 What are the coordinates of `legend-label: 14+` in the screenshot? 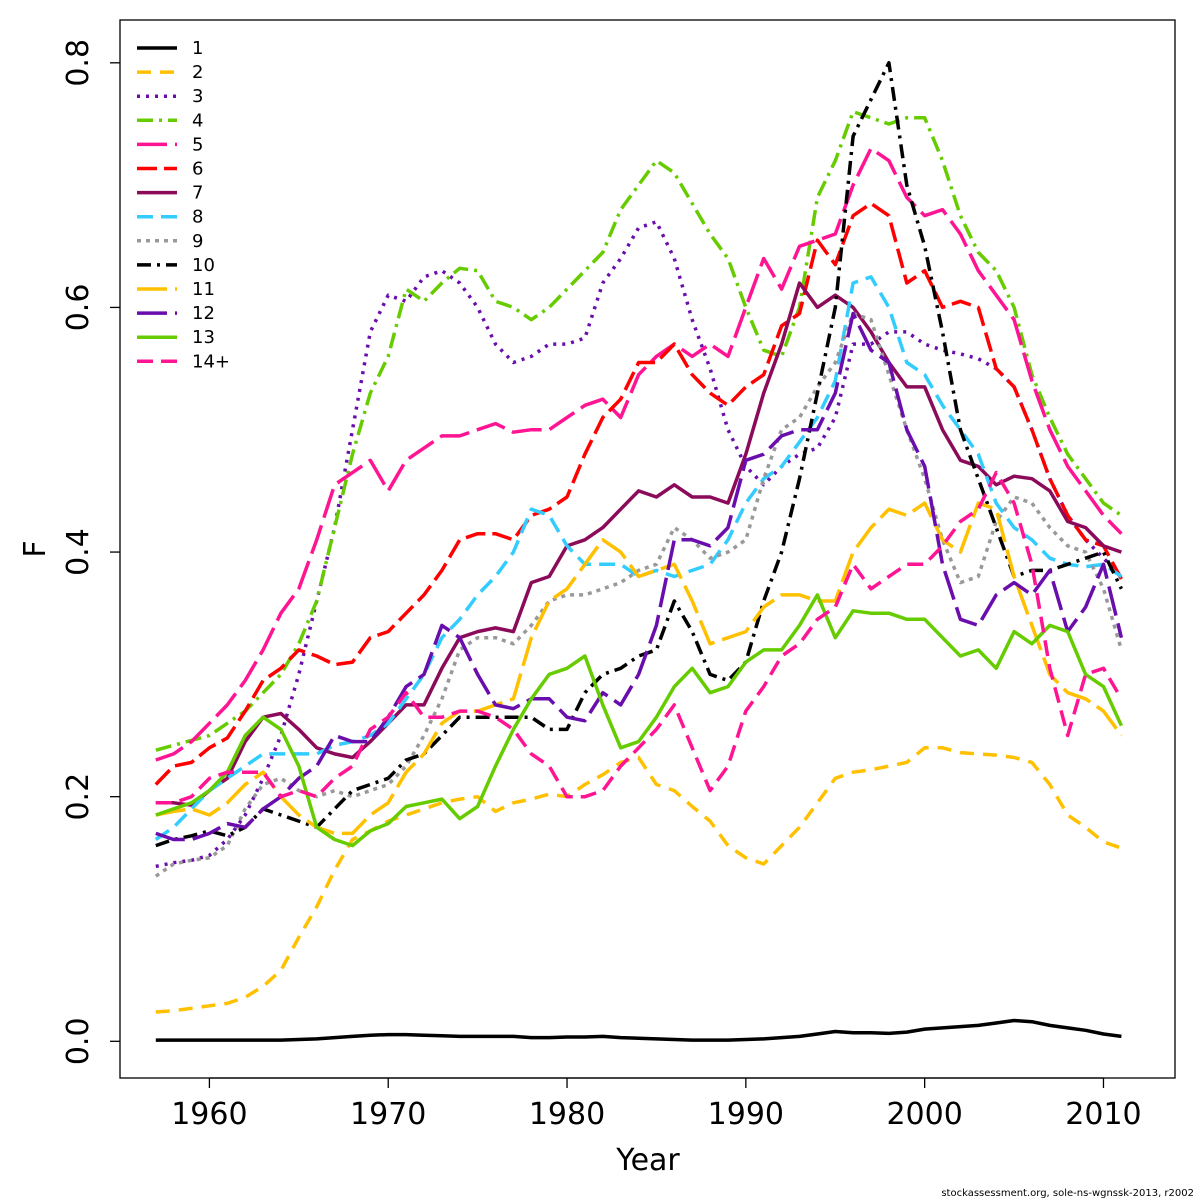 It's located at (211, 361).